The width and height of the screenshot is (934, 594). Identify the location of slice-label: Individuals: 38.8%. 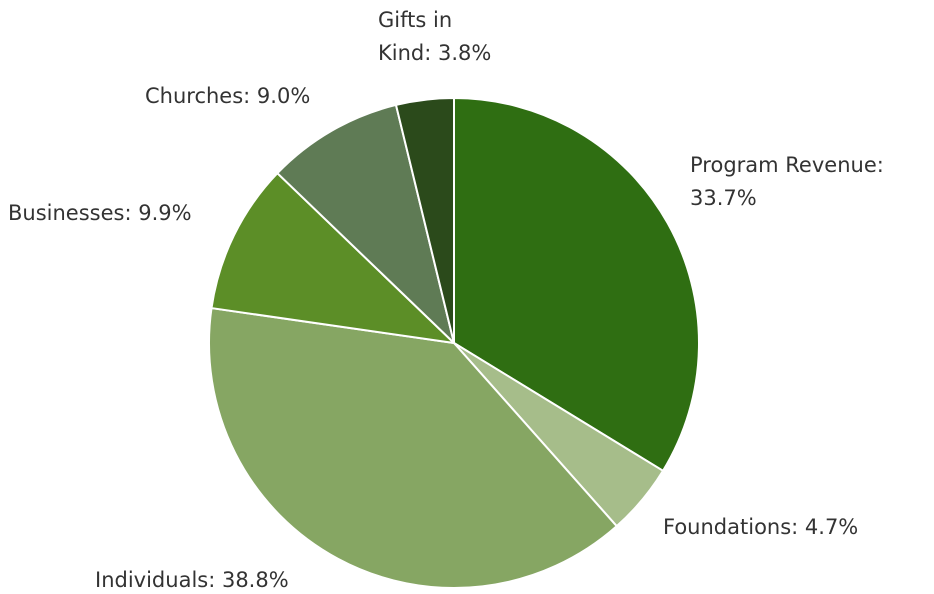
(192, 580).